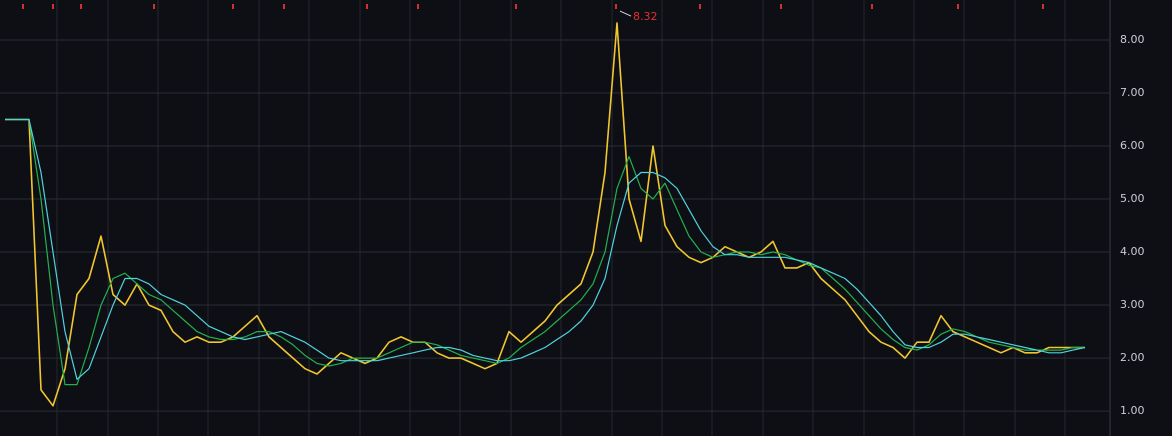 Image resolution: width=1172 pixels, height=436 pixels. What do you see at coordinates (533, 6) in the screenshot?
I see `top-markers` at bounding box center [533, 6].